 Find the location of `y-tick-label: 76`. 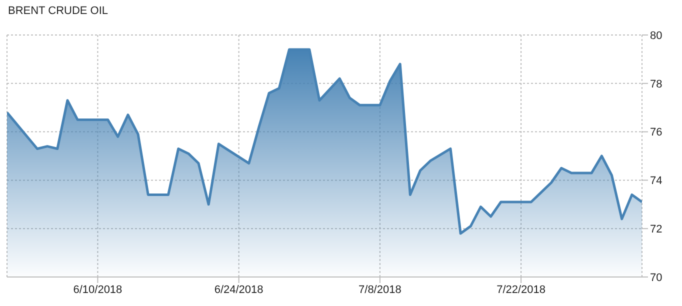

y-tick-label: 76 is located at coordinates (656, 132).